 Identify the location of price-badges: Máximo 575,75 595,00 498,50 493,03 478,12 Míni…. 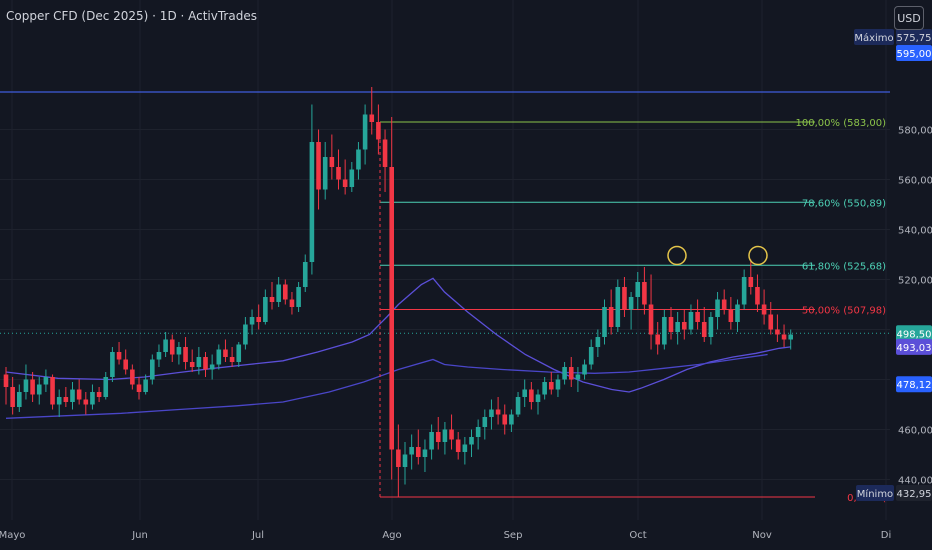
(893, 265).